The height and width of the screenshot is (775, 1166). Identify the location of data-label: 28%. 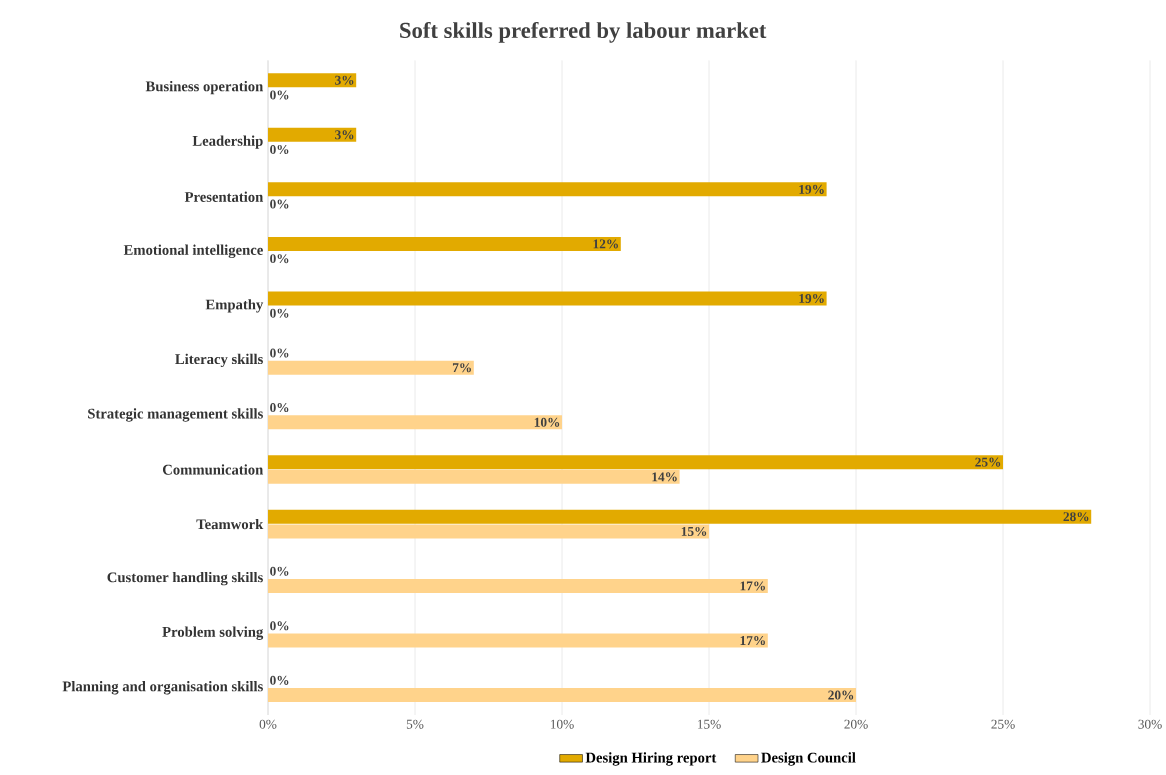
(1076, 517).